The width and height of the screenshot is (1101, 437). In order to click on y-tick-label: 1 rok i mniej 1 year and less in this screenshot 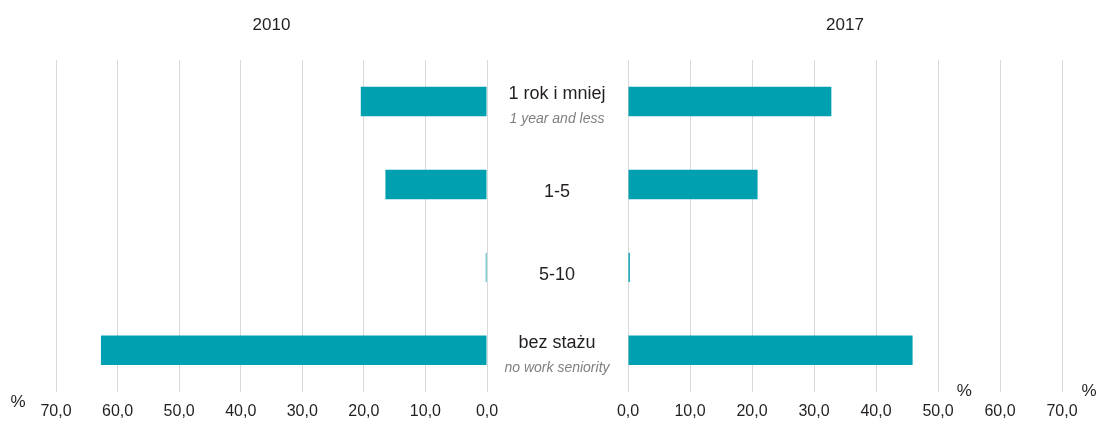, I will do `click(557, 105)`.